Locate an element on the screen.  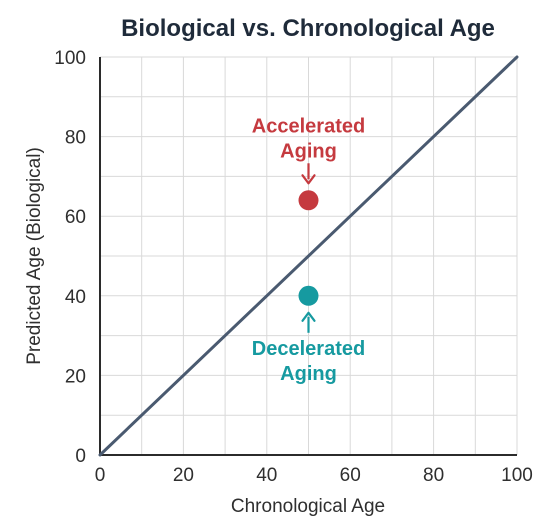
x-tick-label: 0 is located at coordinates (100, 475).